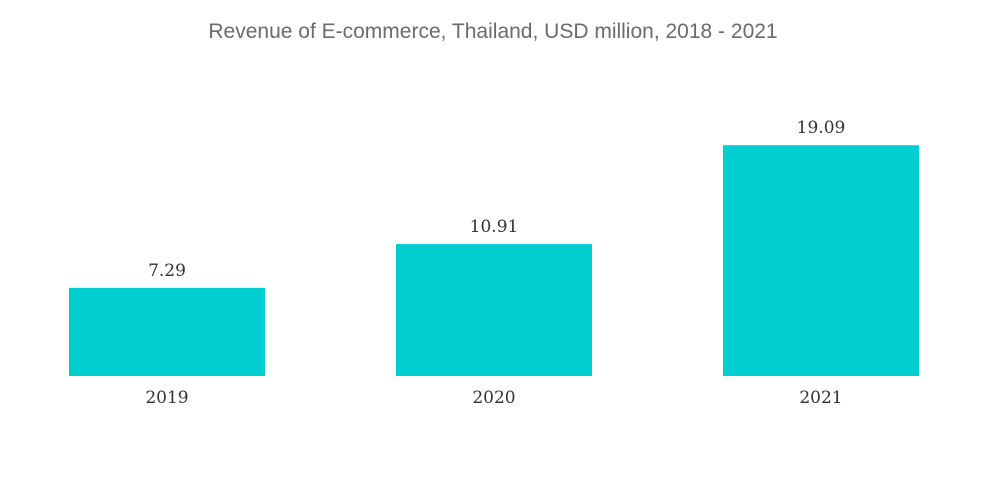 This screenshot has height=504, width=1000. I want to click on x-tick-label-2021: 2021, so click(820, 398).